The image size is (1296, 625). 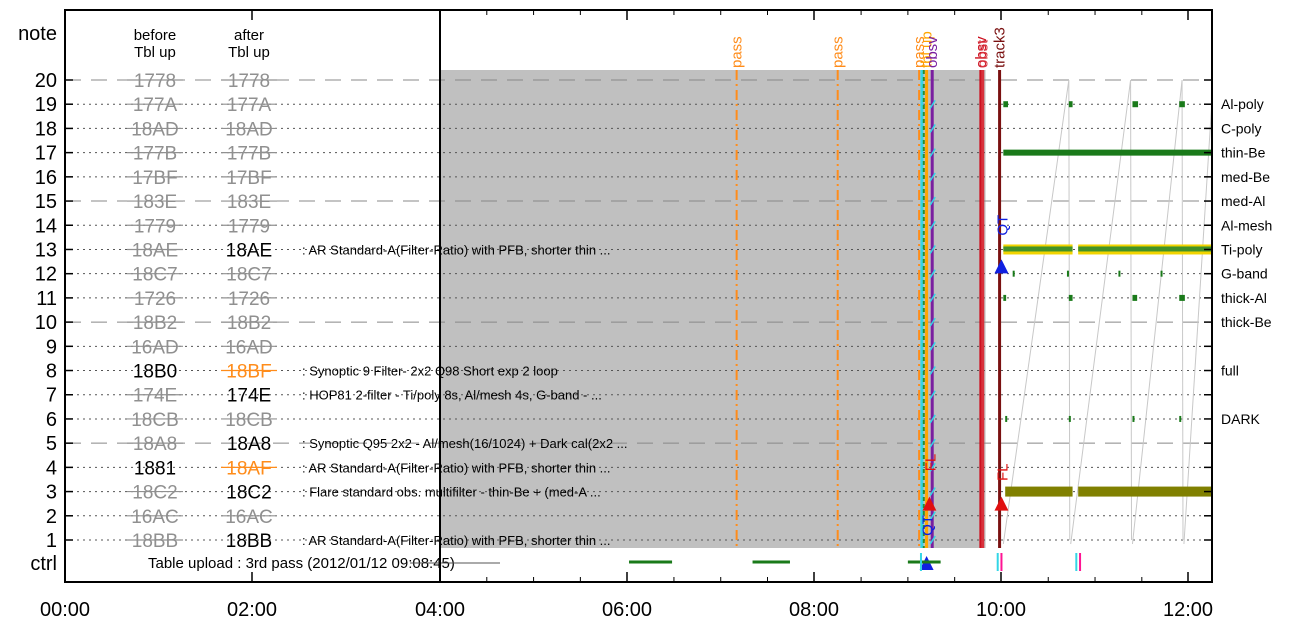 I want to click on note-number: 3, so click(x=51, y=493).